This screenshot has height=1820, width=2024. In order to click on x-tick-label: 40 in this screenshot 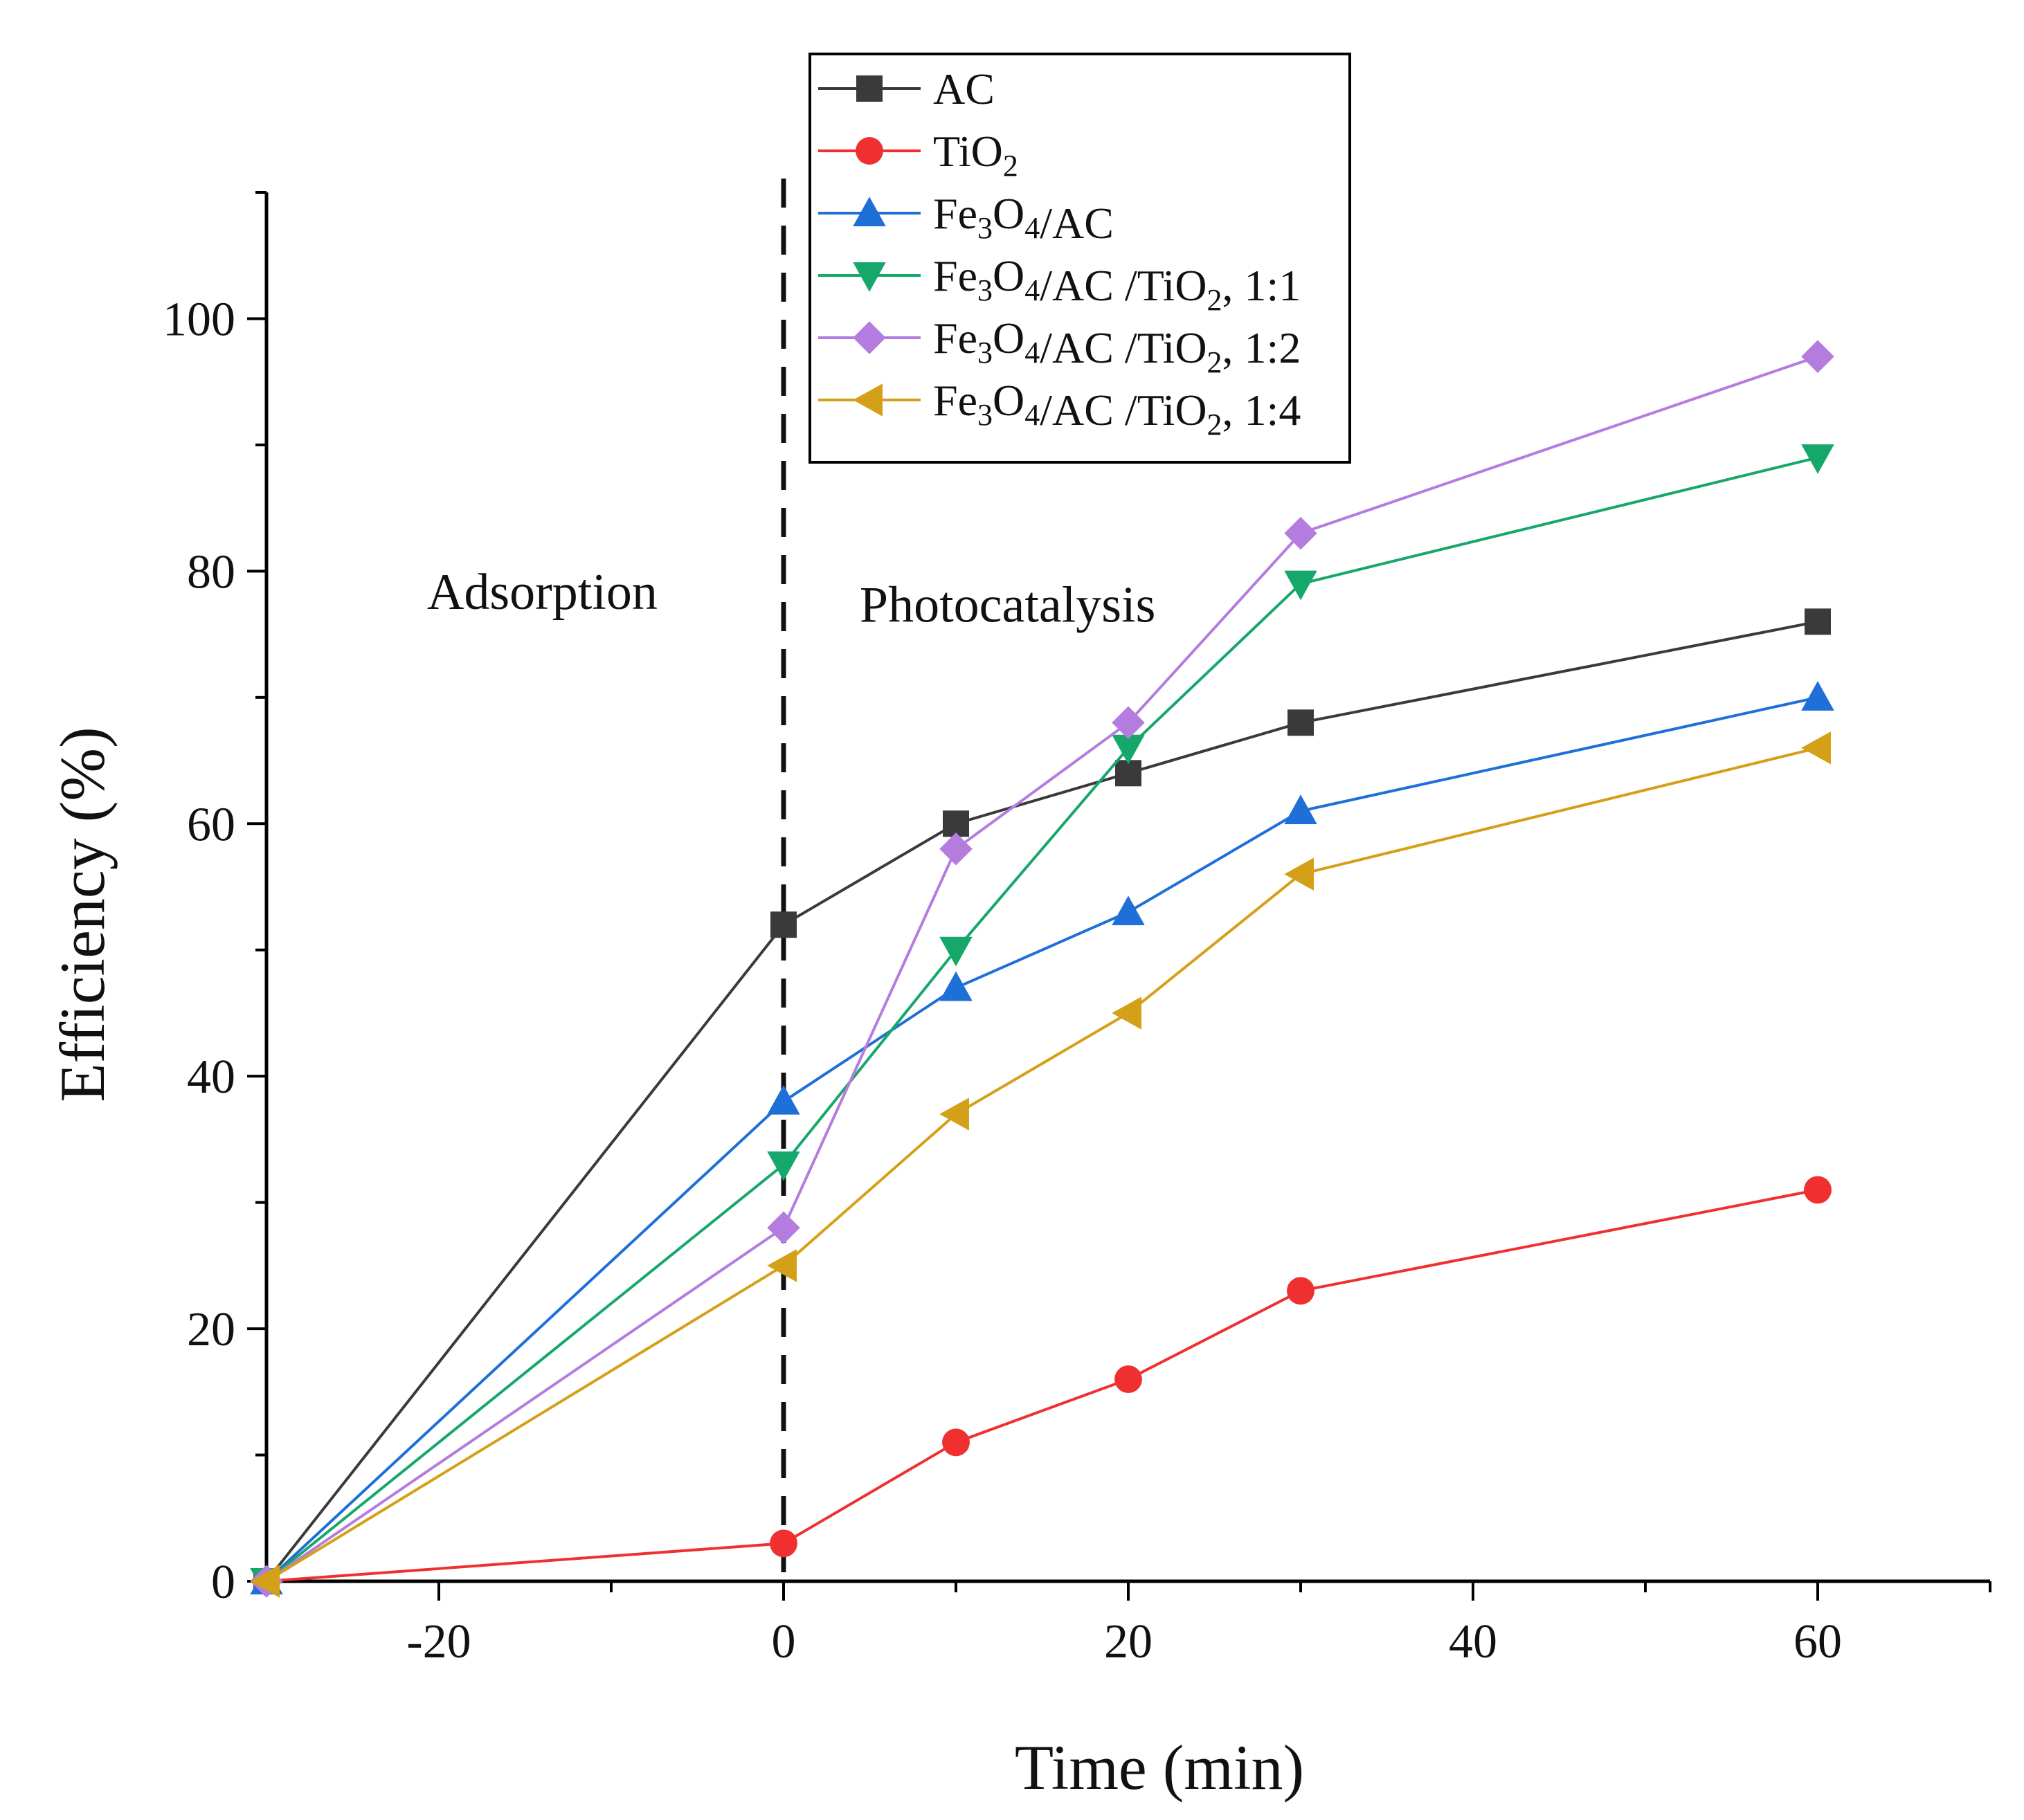, I will do `click(1473, 1642)`.